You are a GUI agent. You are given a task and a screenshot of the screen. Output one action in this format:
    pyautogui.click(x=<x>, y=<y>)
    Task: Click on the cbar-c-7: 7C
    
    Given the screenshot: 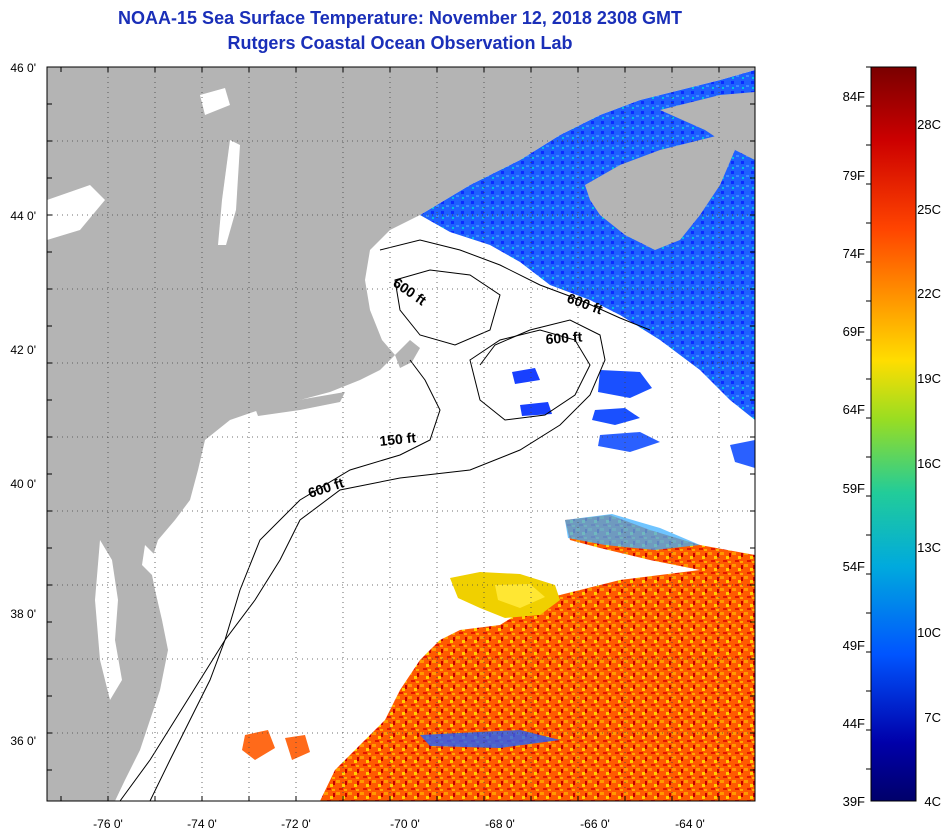 What is the action you would take?
    pyautogui.click(x=932, y=717)
    